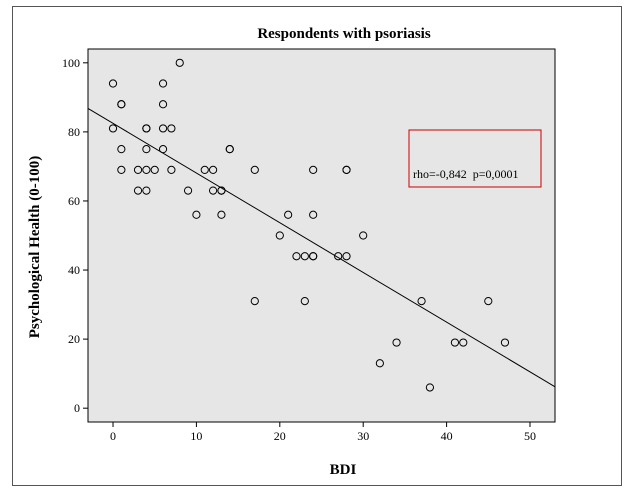 The width and height of the screenshot is (637, 490). I want to click on annotation-text: rho=-0,842 p=0,0001, so click(466, 174).